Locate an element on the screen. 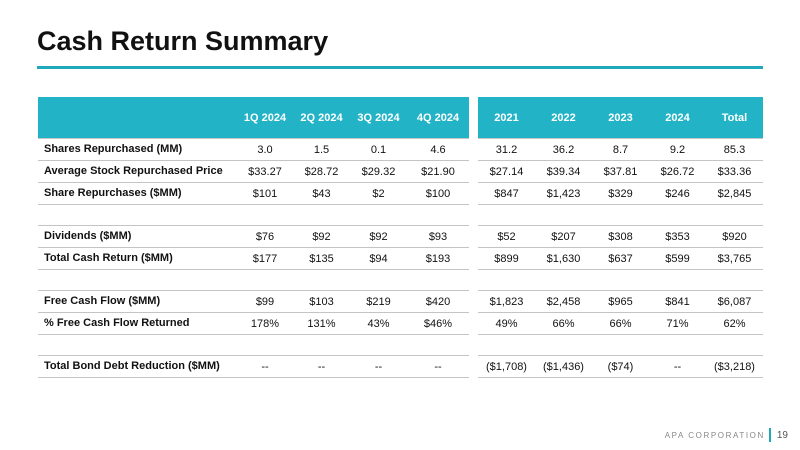 The image size is (800, 450). cell: 71% is located at coordinates (677, 323).